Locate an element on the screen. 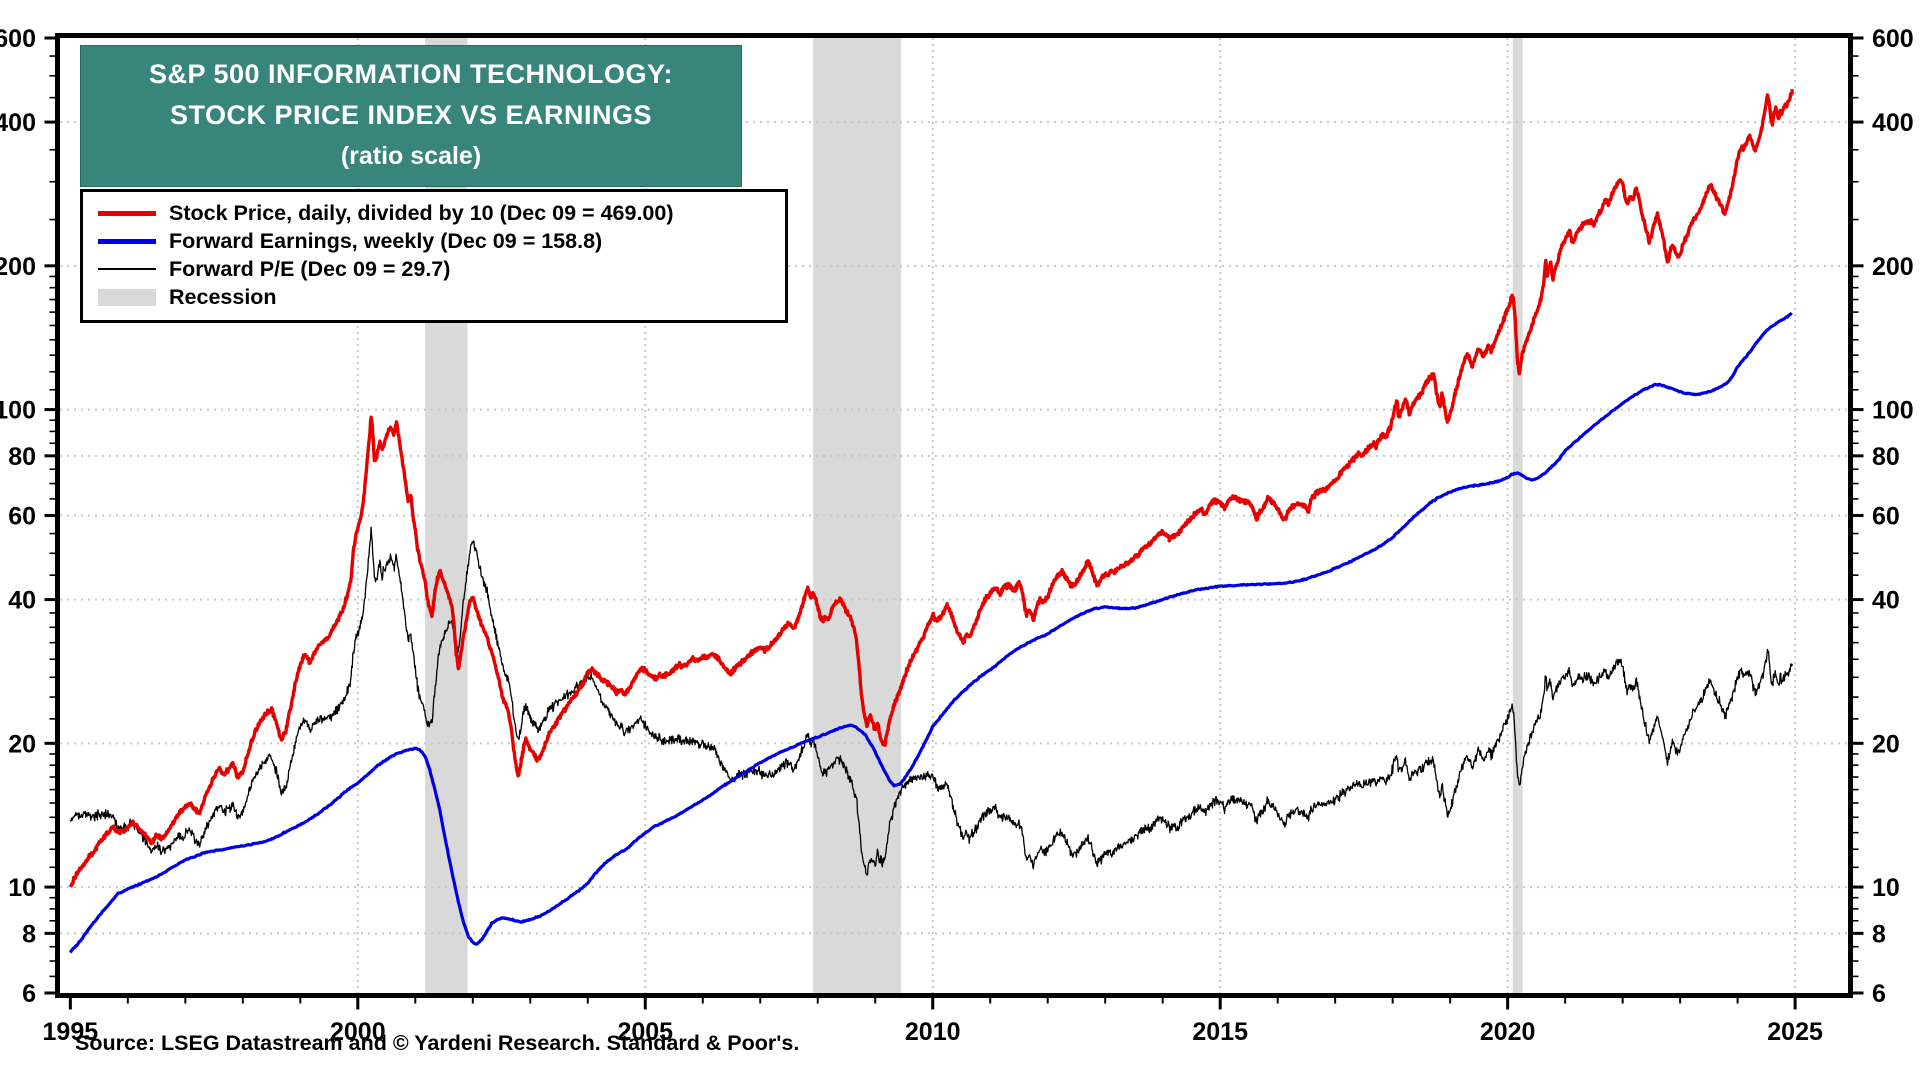 This screenshot has height=1080, width=1920. y-axis-label-right: 80 is located at coordinates (1886, 457).